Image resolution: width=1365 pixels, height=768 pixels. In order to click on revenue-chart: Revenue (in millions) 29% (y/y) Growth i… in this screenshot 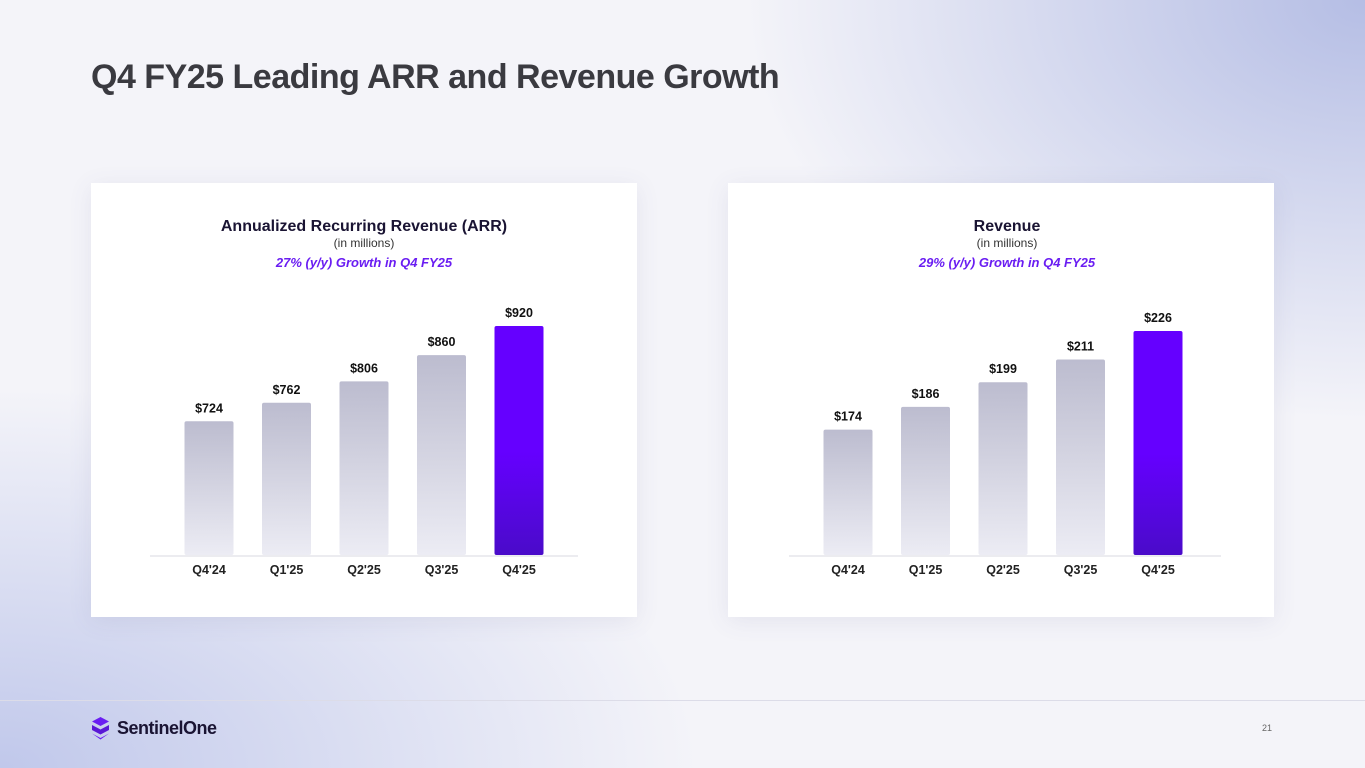, I will do `click(1005, 397)`.